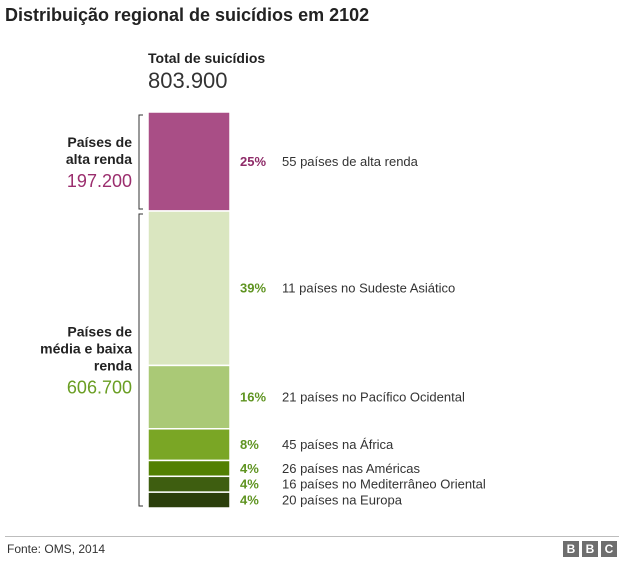 The image size is (624, 562). Describe the element at coordinates (368, 288) in the screenshot. I see `segment-label: 11 países no Sudeste Asiático` at that location.